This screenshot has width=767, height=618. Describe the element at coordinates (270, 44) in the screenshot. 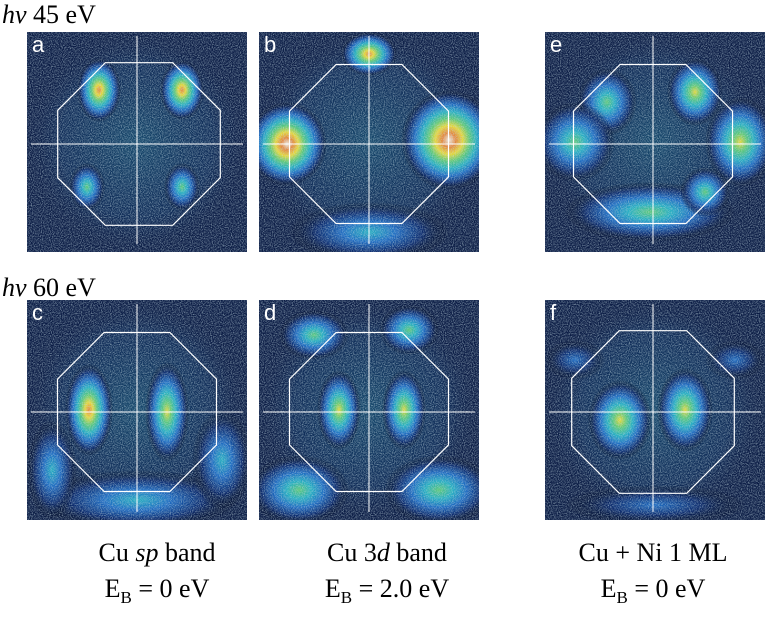

I see `panel-label: b` at that location.